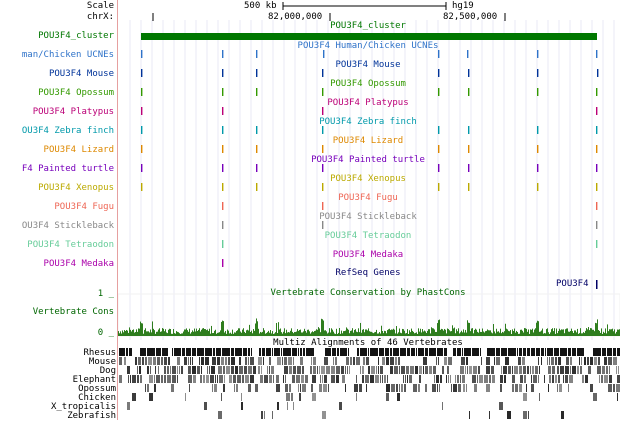 This screenshot has width=620, height=421. I want to click on track-label-opossum: POU3F4 Opossum, so click(76, 93).